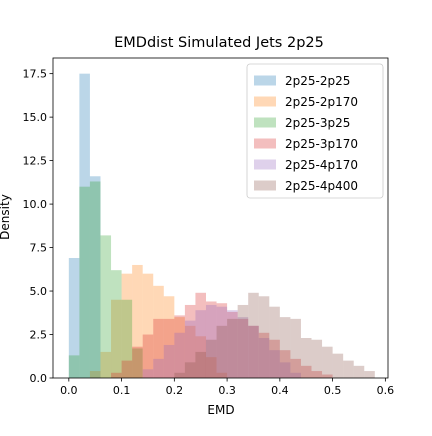 This screenshot has height=436, width=432. Describe the element at coordinates (39, 248) in the screenshot. I see `y-tick-label: 7.5` at that location.